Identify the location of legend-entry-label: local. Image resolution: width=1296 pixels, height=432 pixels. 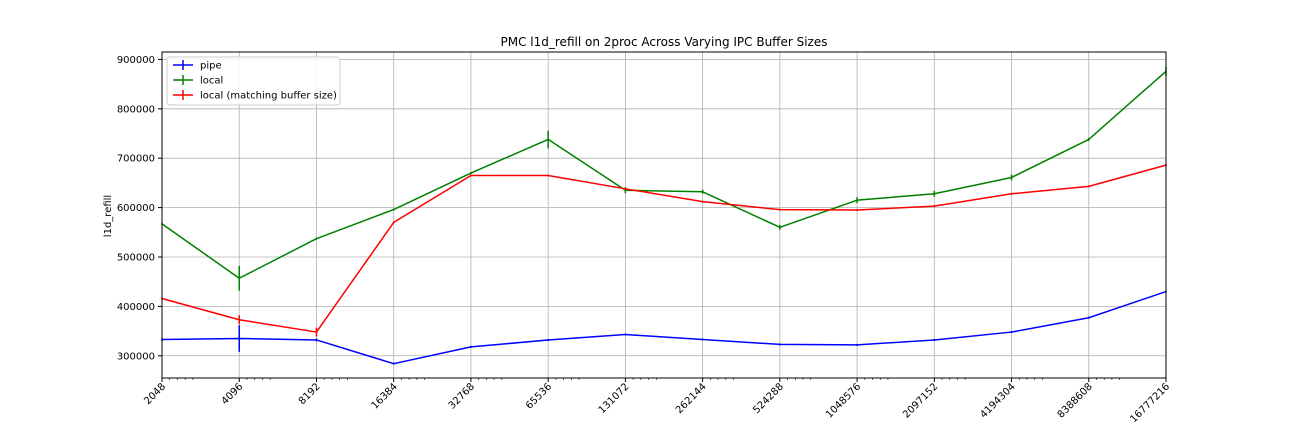
(211, 81).